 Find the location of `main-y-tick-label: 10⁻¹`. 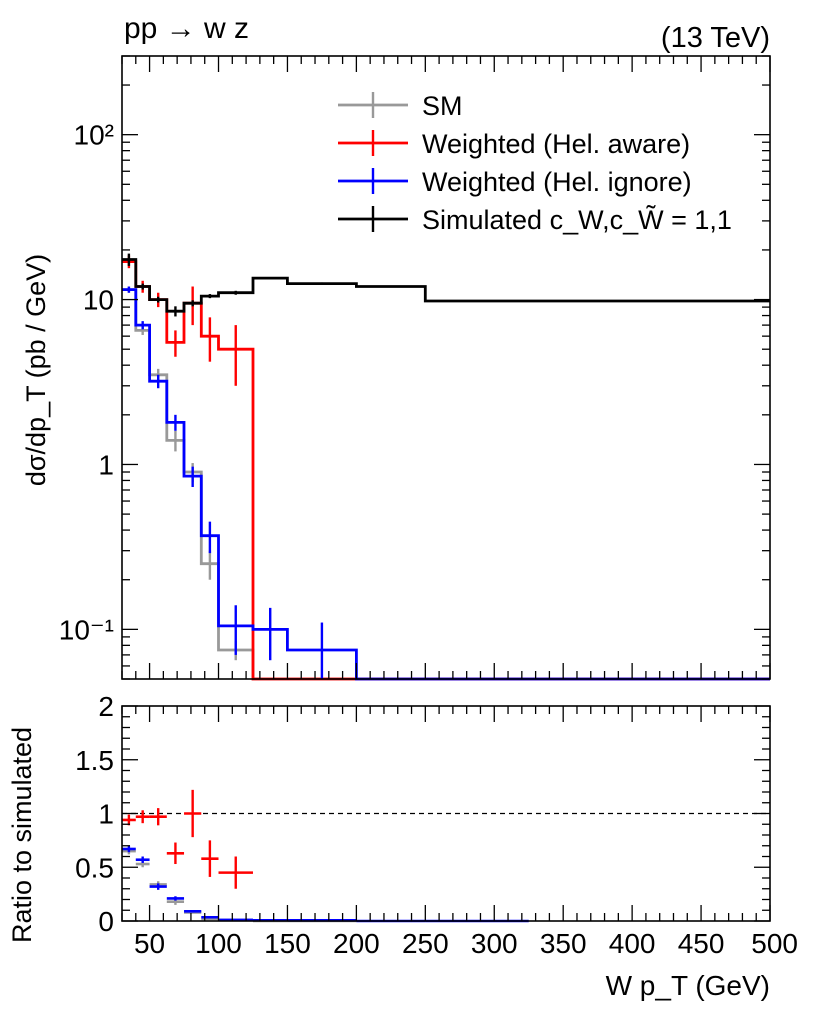

main-y-tick-label: 10⁻¹ is located at coordinates (86, 629).